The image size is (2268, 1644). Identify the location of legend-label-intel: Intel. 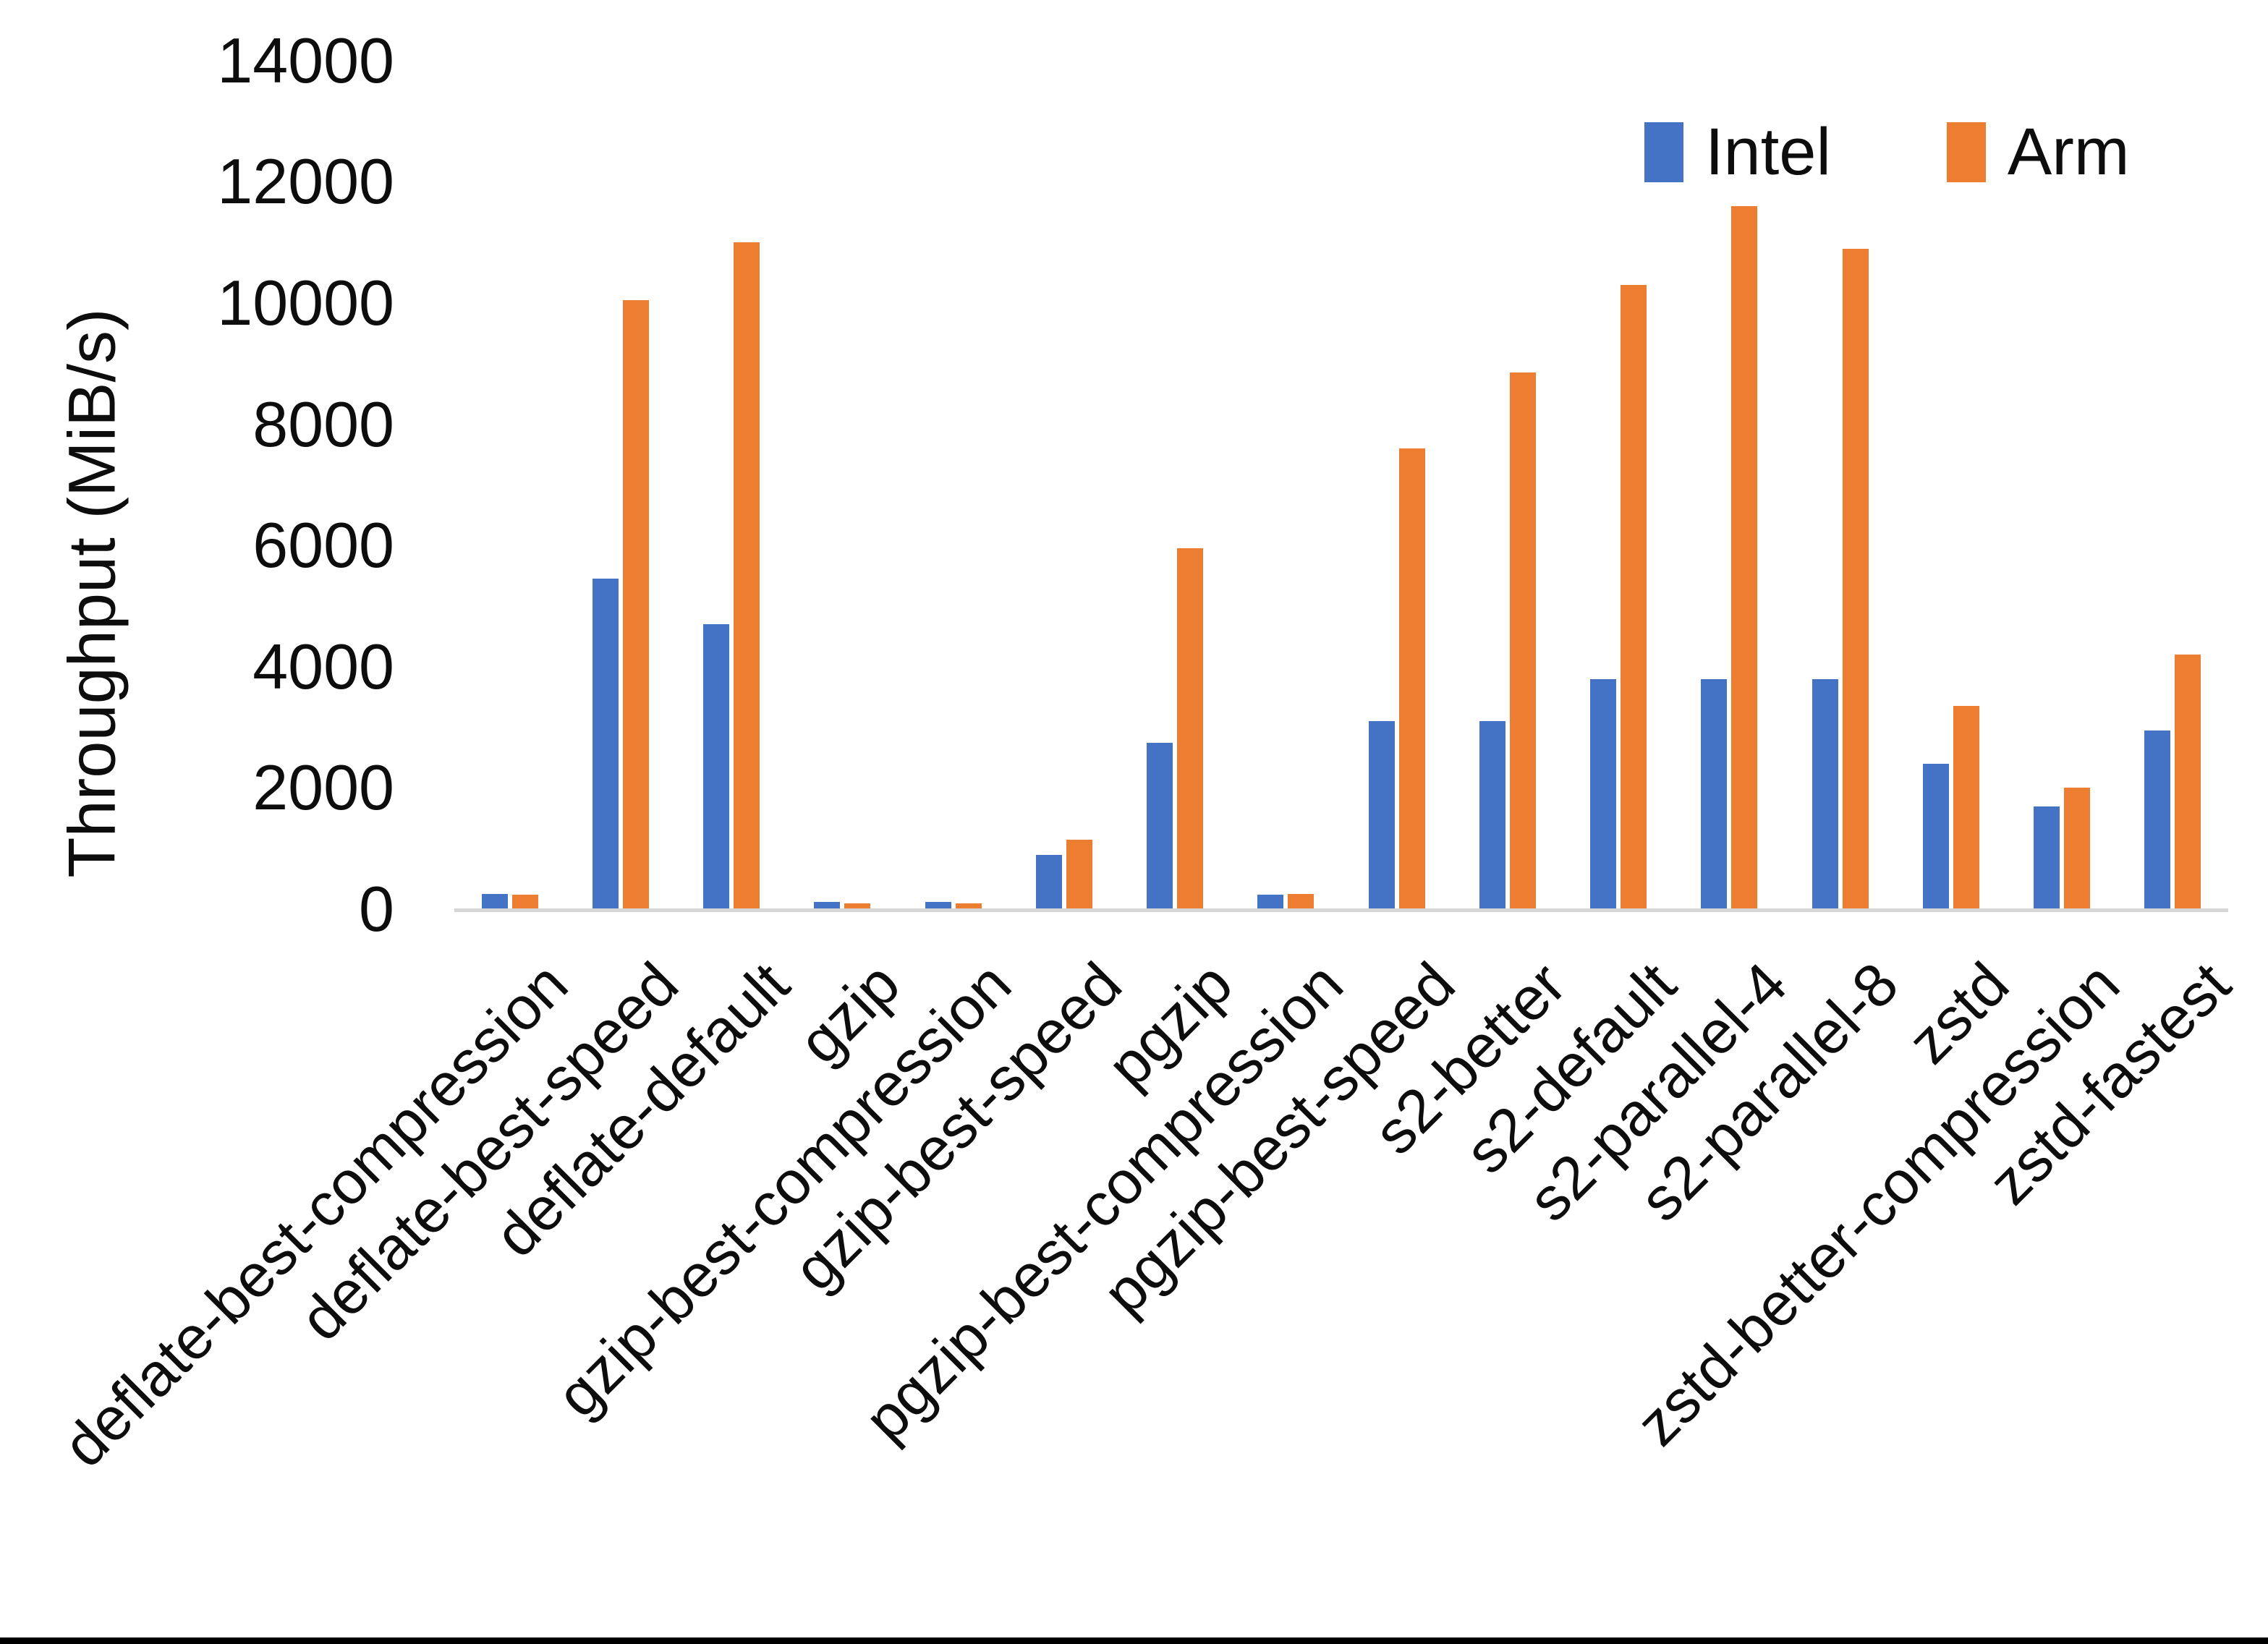
(1768, 152).